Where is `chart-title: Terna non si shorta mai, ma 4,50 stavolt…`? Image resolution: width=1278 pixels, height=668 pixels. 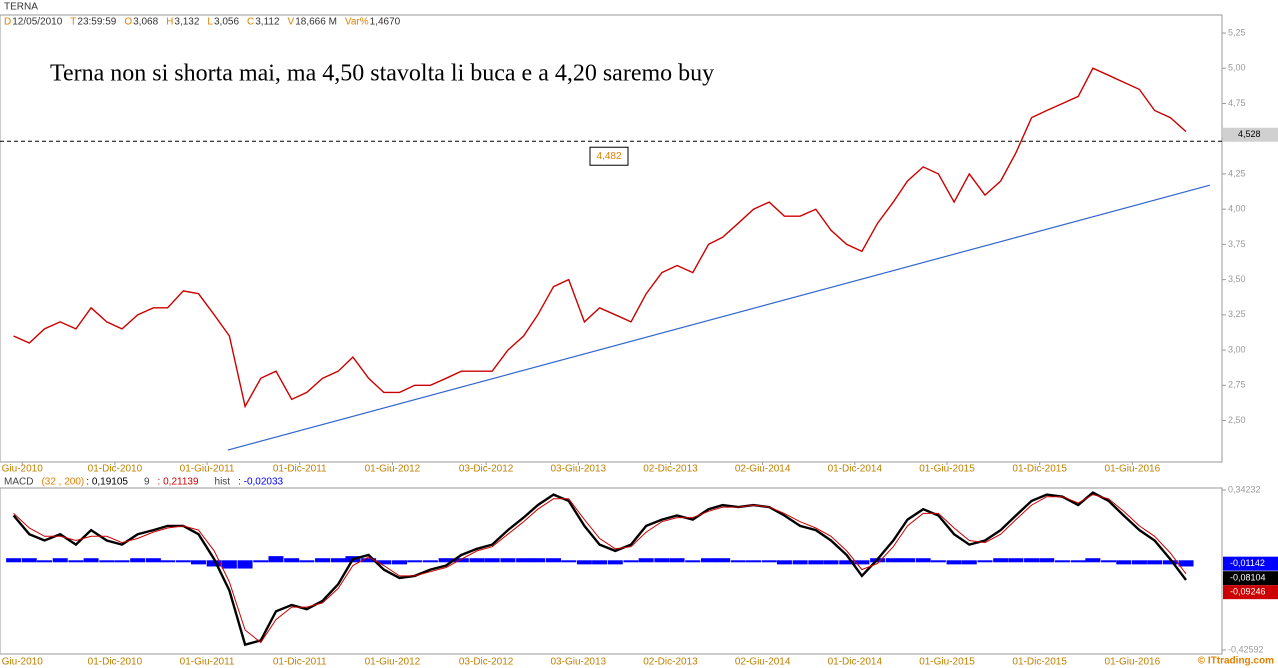 chart-title: Terna non si shorta mai, ma 4,50 stavolt… is located at coordinates (382, 74).